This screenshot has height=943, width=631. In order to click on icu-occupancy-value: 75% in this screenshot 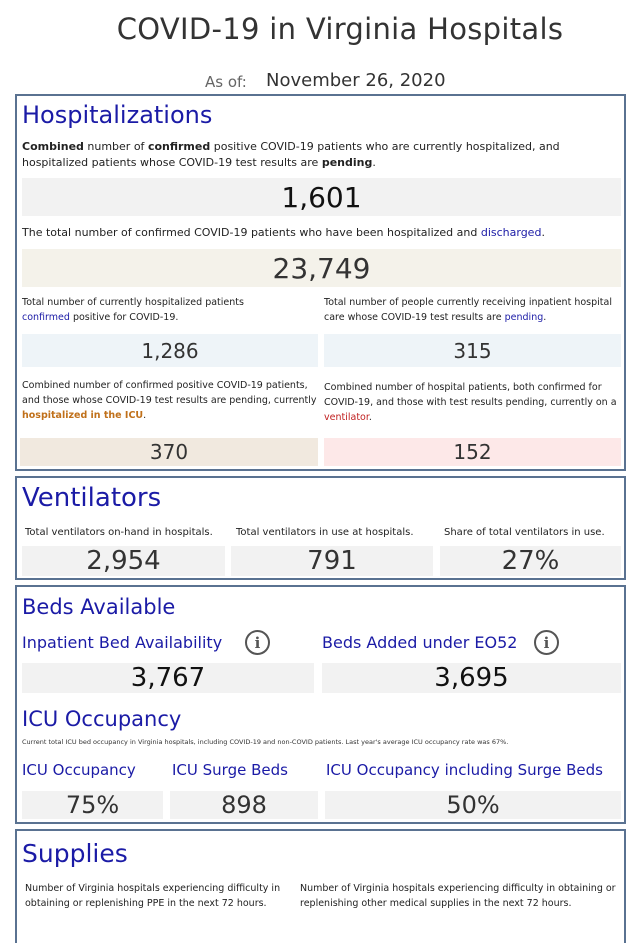, I will do `click(92, 805)`.